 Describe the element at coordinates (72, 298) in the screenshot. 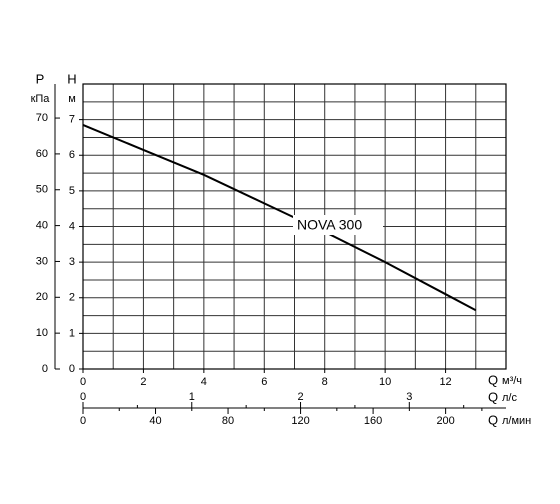

I see `y-tick-label: 2` at that location.